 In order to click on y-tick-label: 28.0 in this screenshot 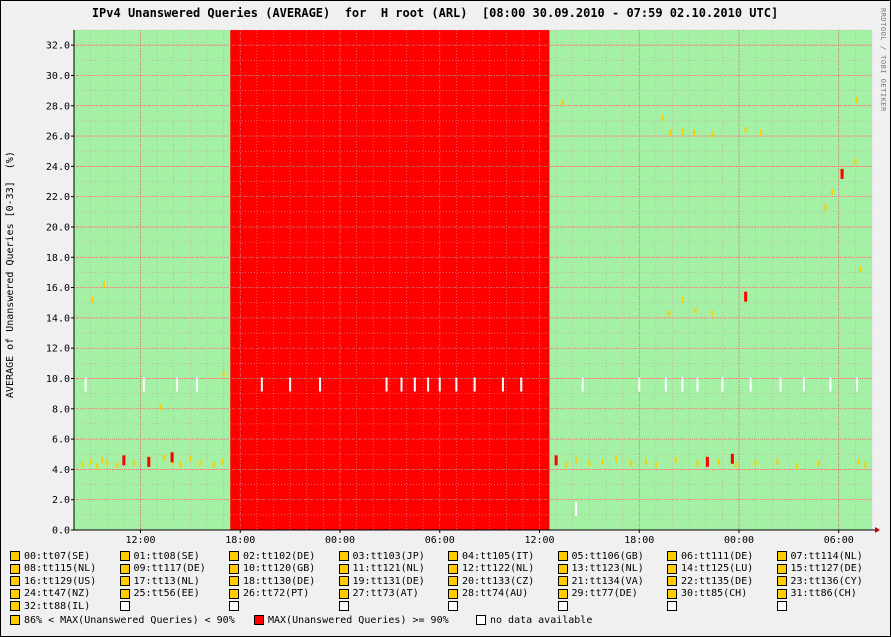, I will do `click(58, 106)`.